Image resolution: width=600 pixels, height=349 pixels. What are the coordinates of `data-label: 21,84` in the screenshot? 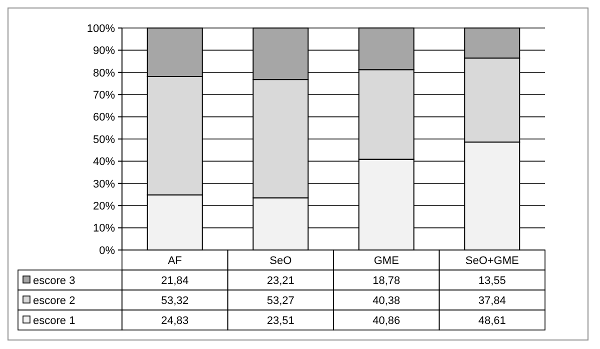 It's located at (175, 280).